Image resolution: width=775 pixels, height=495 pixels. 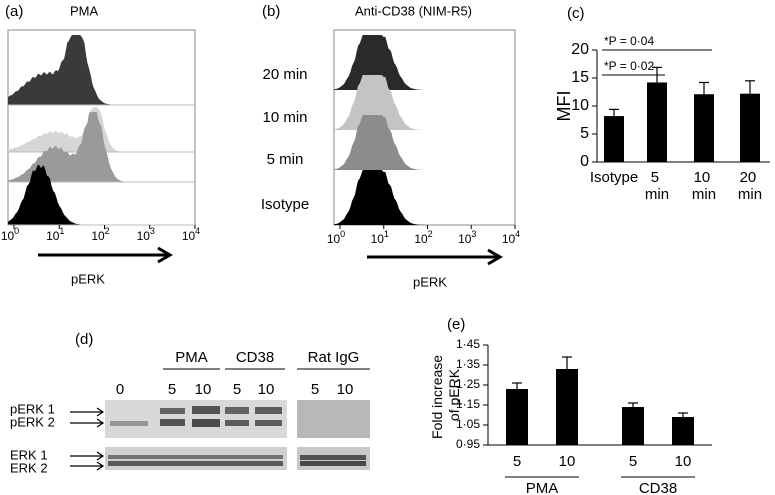 What do you see at coordinates (334, 357) in the screenshot?
I see `group-label: Rat IgG` at bounding box center [334, 357].